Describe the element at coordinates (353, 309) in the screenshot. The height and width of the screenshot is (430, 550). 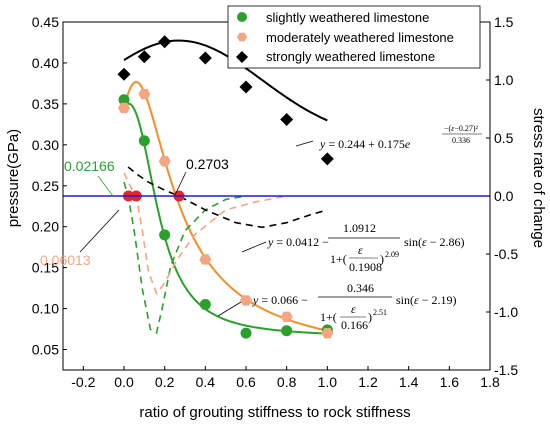
I see `equation-slightly-eps: ε` at that location.